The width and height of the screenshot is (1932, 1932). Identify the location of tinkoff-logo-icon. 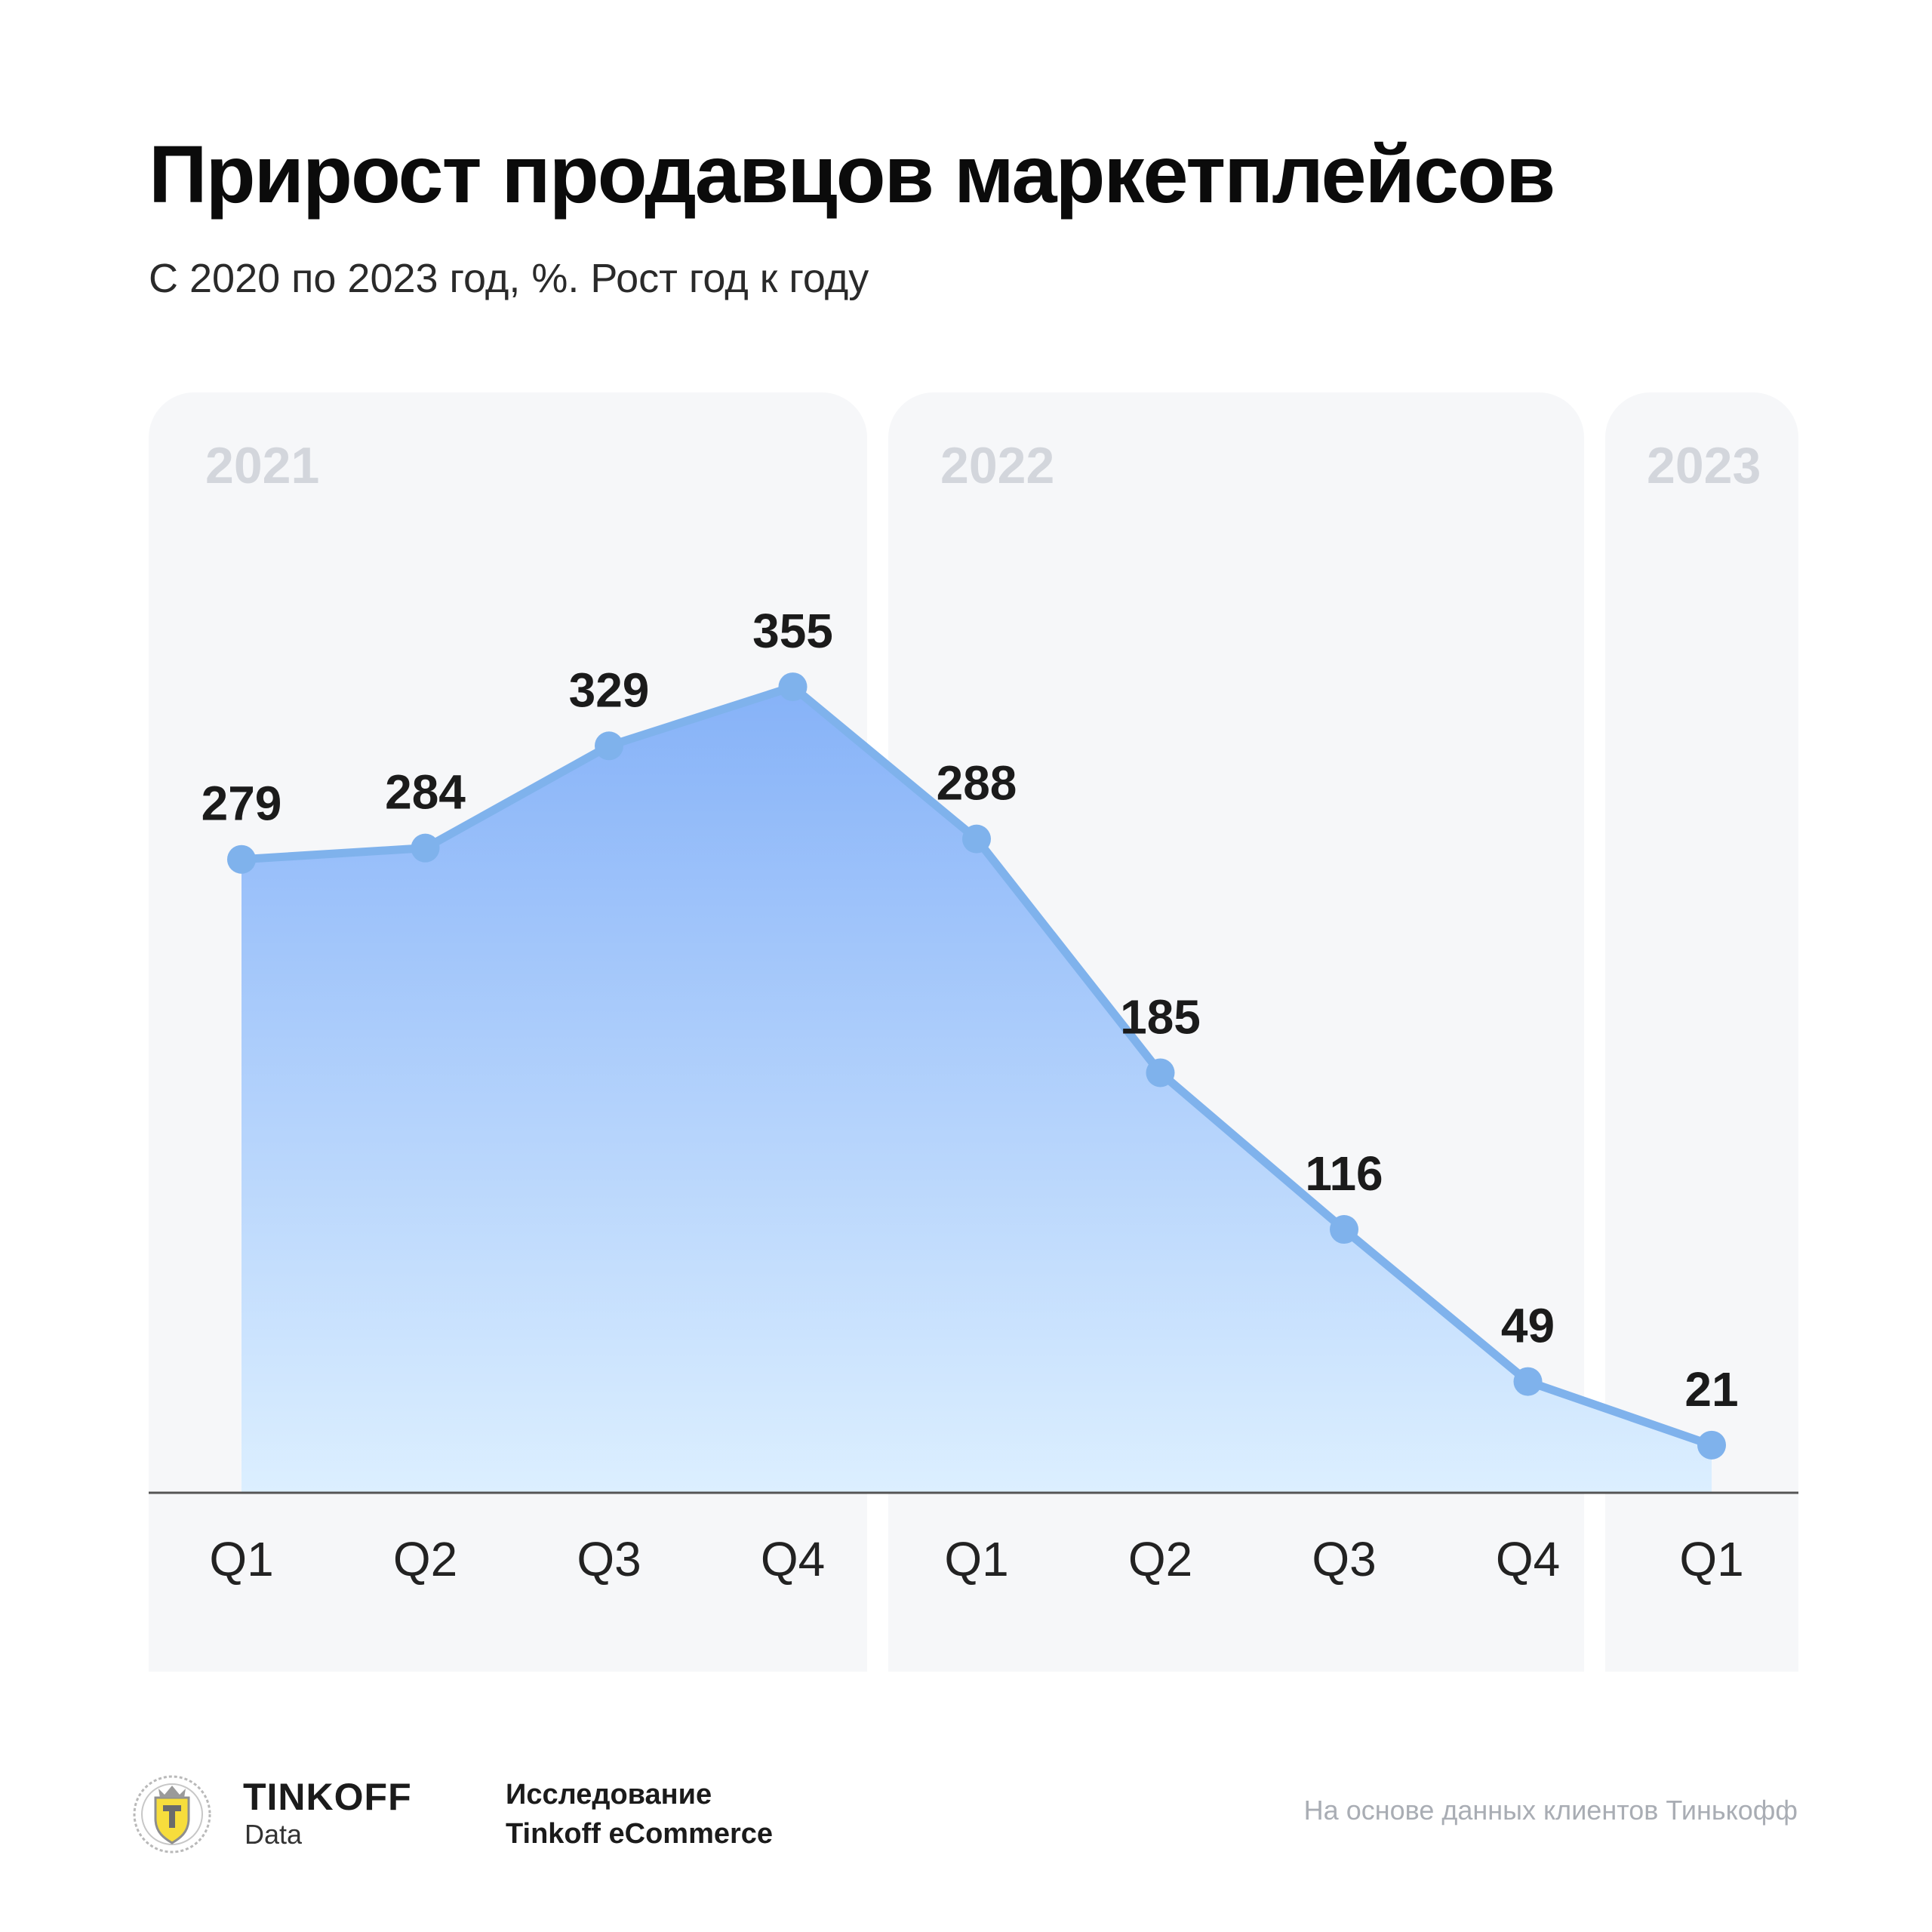
(172, 1814).